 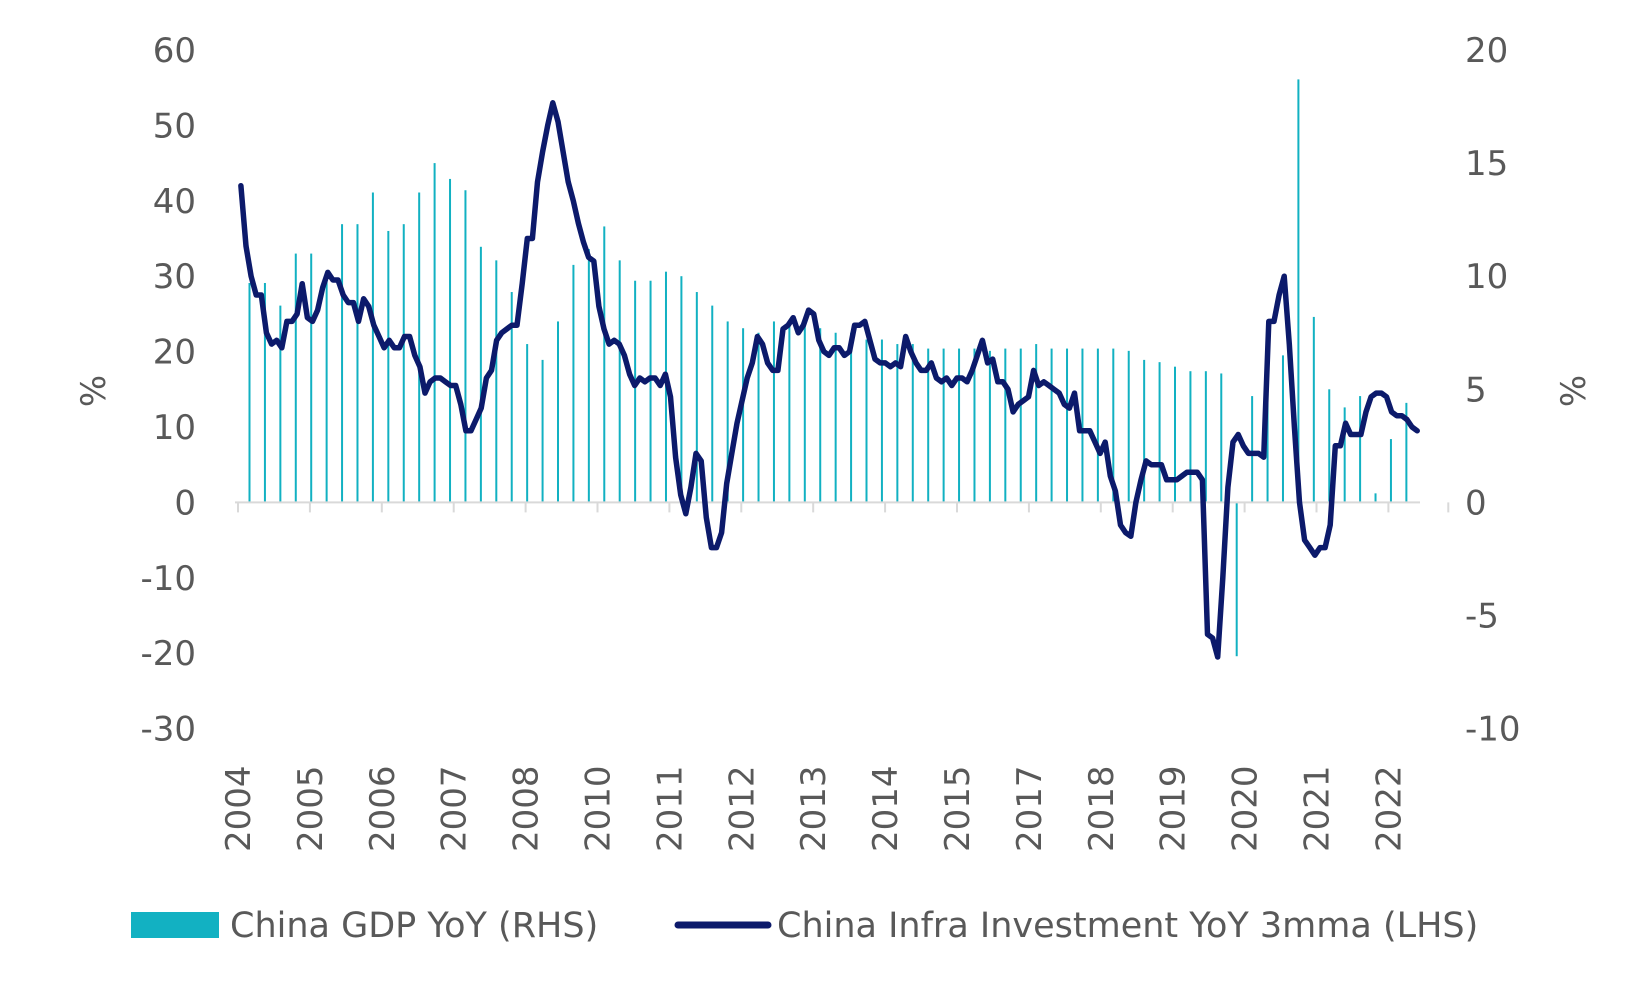 I want to click on legend-label-gdp: China GDP YoY (RHS), so click(x=414, y=926).